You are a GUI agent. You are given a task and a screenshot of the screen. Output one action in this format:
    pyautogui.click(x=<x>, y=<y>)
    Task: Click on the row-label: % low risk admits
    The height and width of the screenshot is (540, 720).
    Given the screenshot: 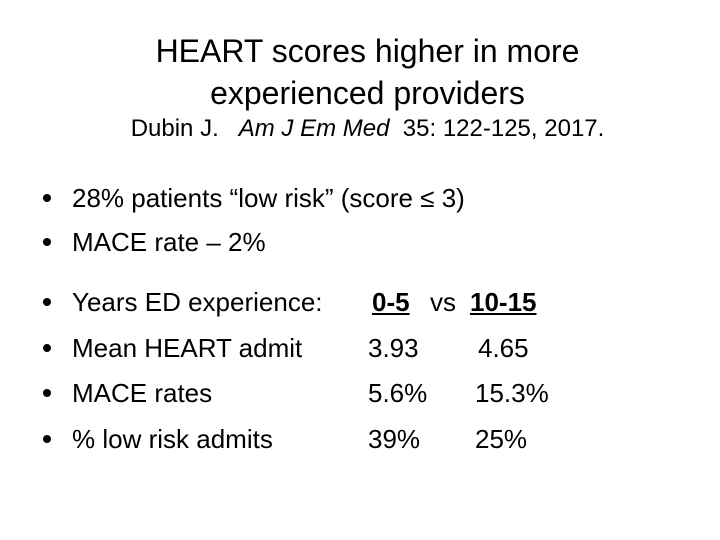 What is the action you would take?
    pyautogui.click(x=172, y=439)
    